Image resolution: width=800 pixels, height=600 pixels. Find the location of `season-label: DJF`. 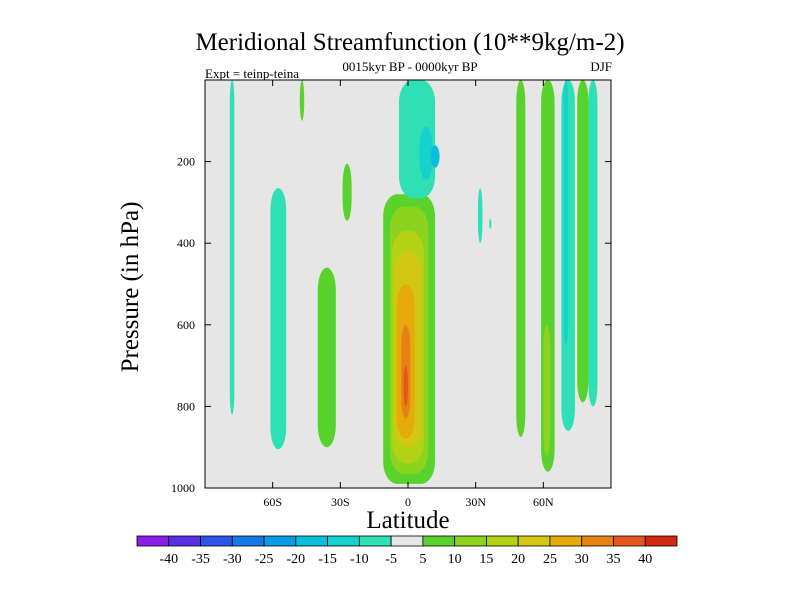

season-label: DJF is located at coordinates (601, 66).